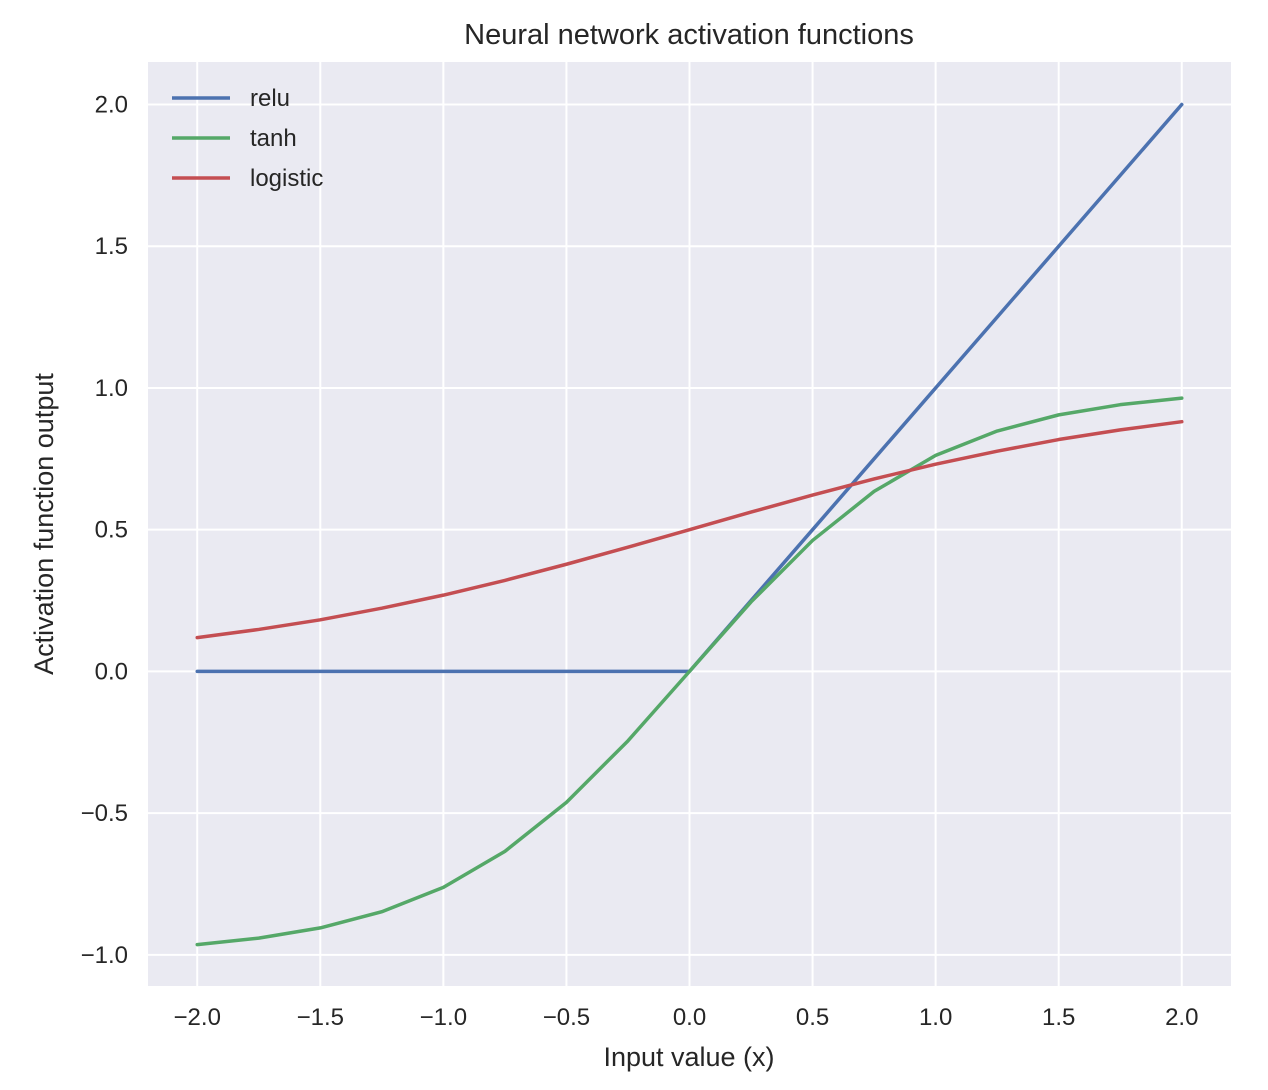 Image resolution: width=1268 pixels, height=1090 pixels. Describe the element at coordinates (247, 138) in the screenshot. I see `legend: relu tanh logistic` at that location.